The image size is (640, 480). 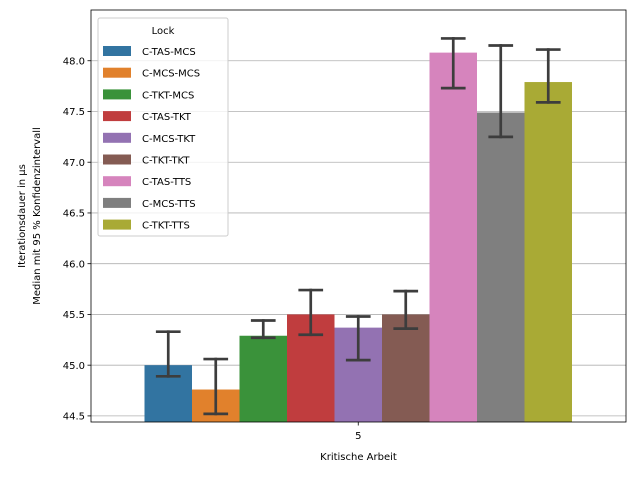 I want to click on legend-item-C-MCS-TKT: C-MCS-TKT, so click(x=149, y=138).